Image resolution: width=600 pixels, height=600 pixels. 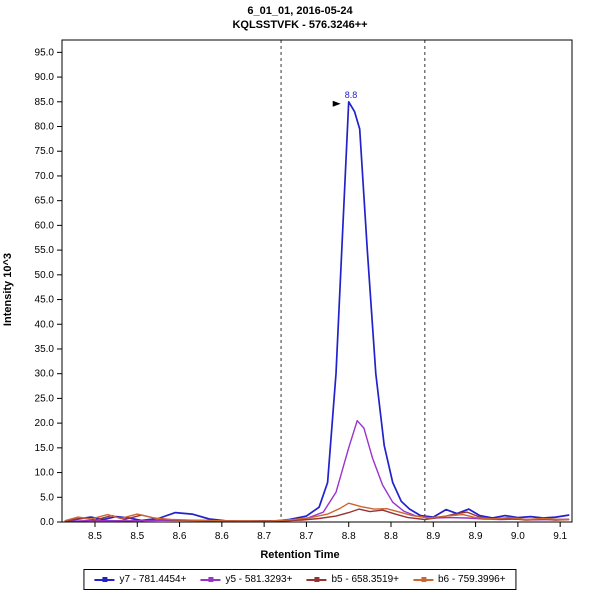 I want to click on y-tick-label: 15.0, so click(x=45, y=448).